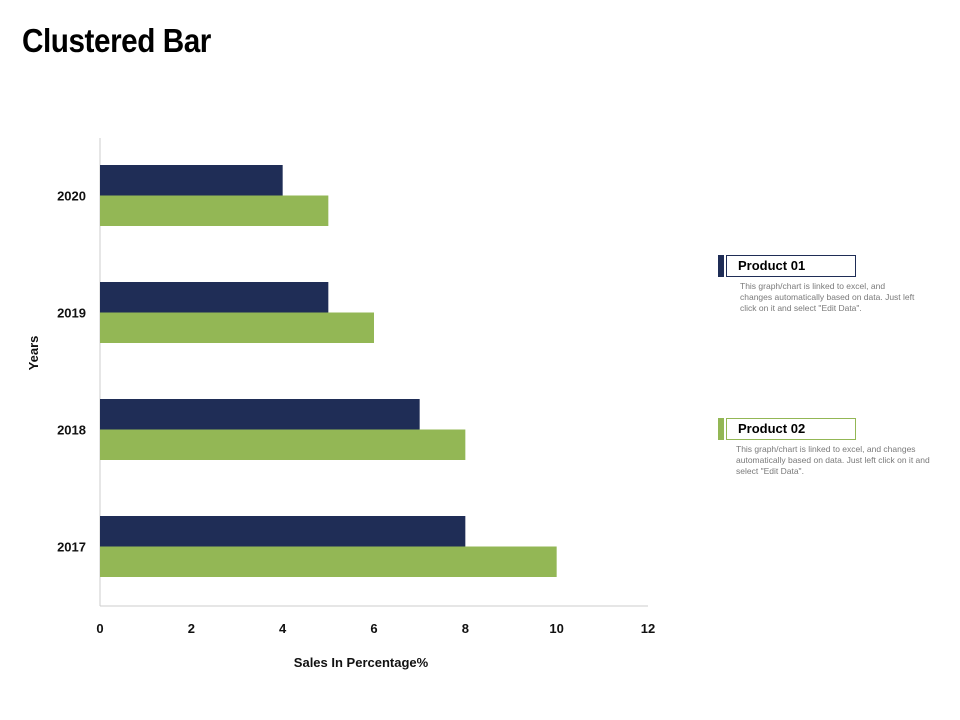 The image size is (960, 720). Describe the element at coordinates (791, 266) in the screenshot. I see `legend-label-product-01: Product 01` at that location.